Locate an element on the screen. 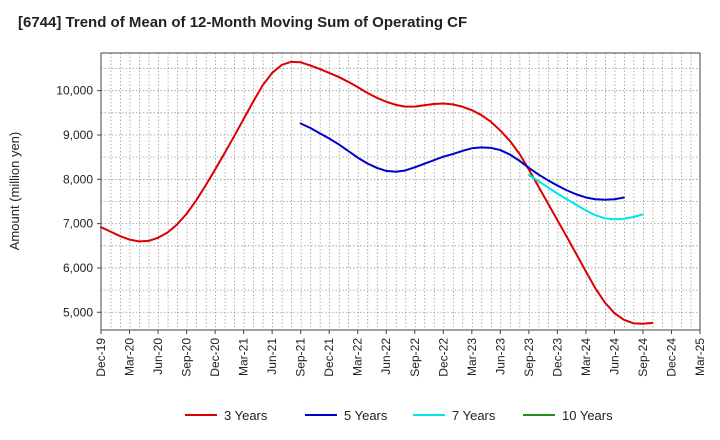 This screenshot has height=440, width=720. x-tick-label: Mar-23 is located at coordinates (472, 357).